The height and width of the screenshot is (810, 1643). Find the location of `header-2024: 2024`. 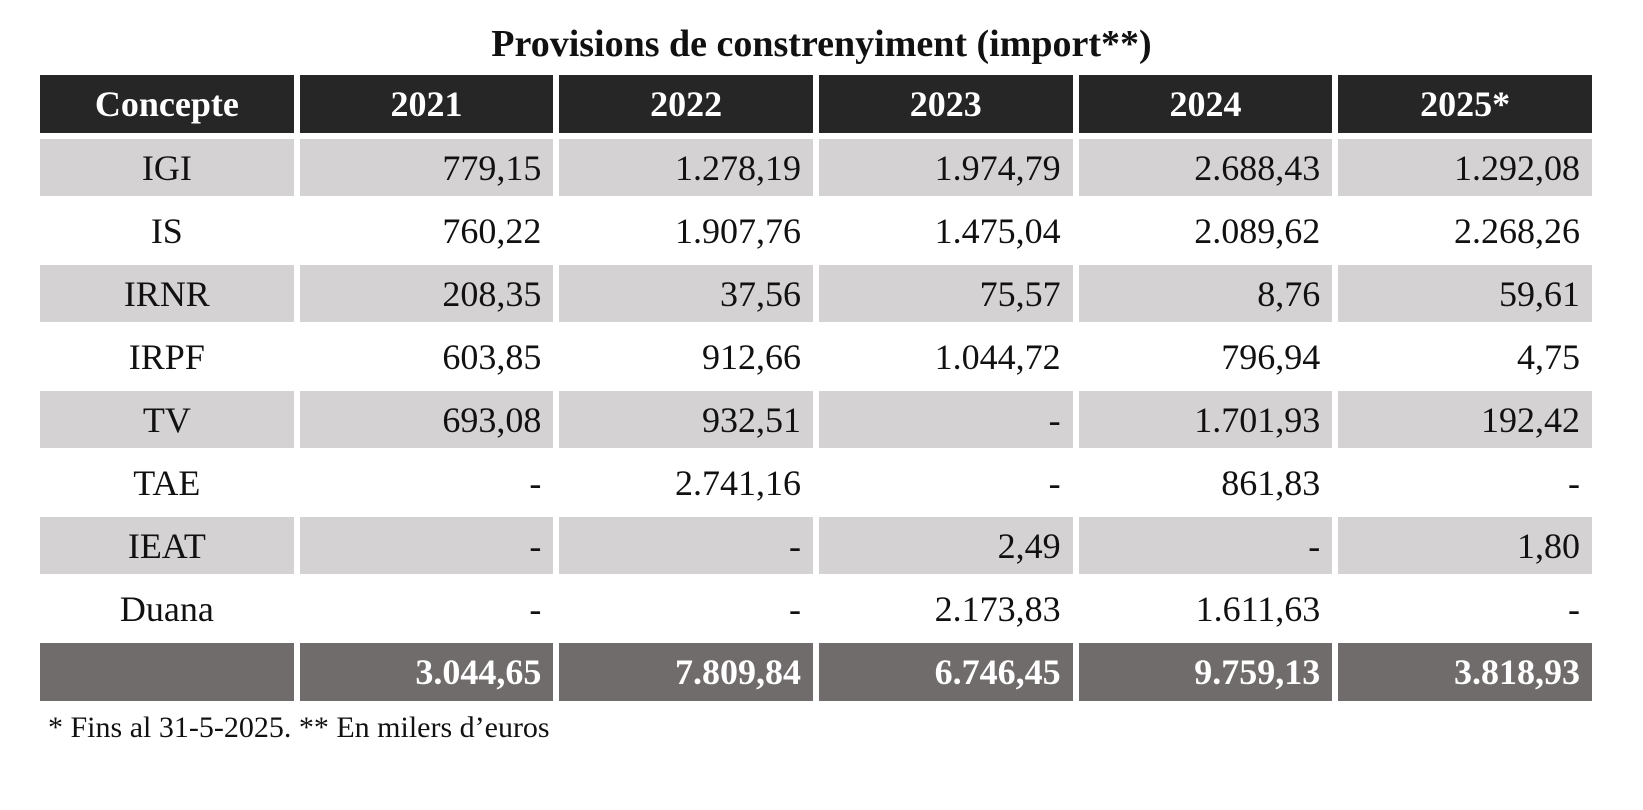

header-2024: 2024 is located at coordinates (1205, 104).